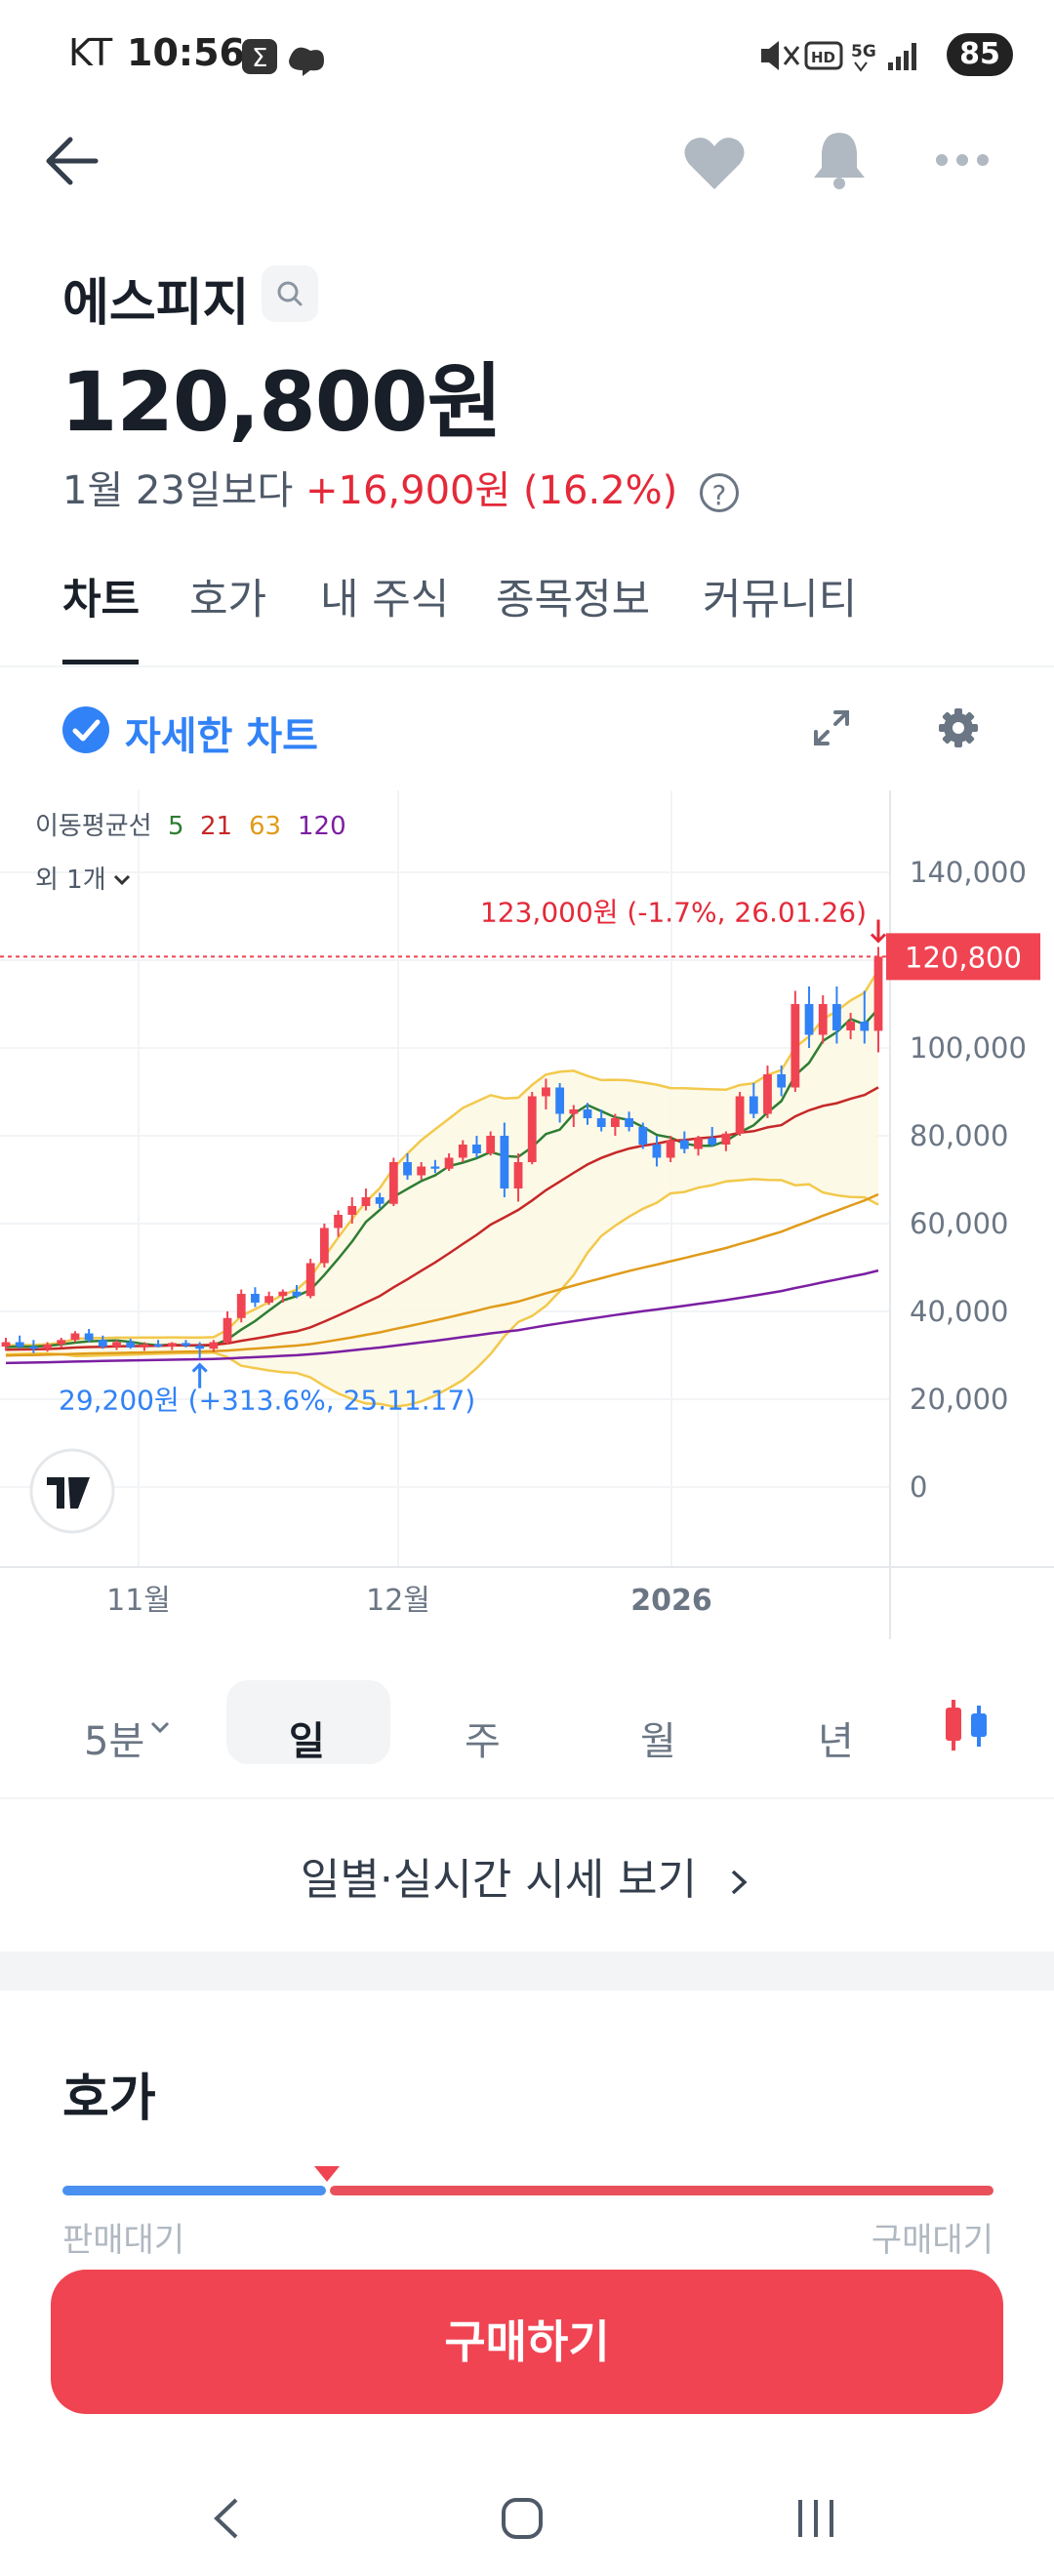 The height and width of the screenshot is (2576, 1054). I want to click on detail-chart-label: 자세한 차트, so click(222, 736).